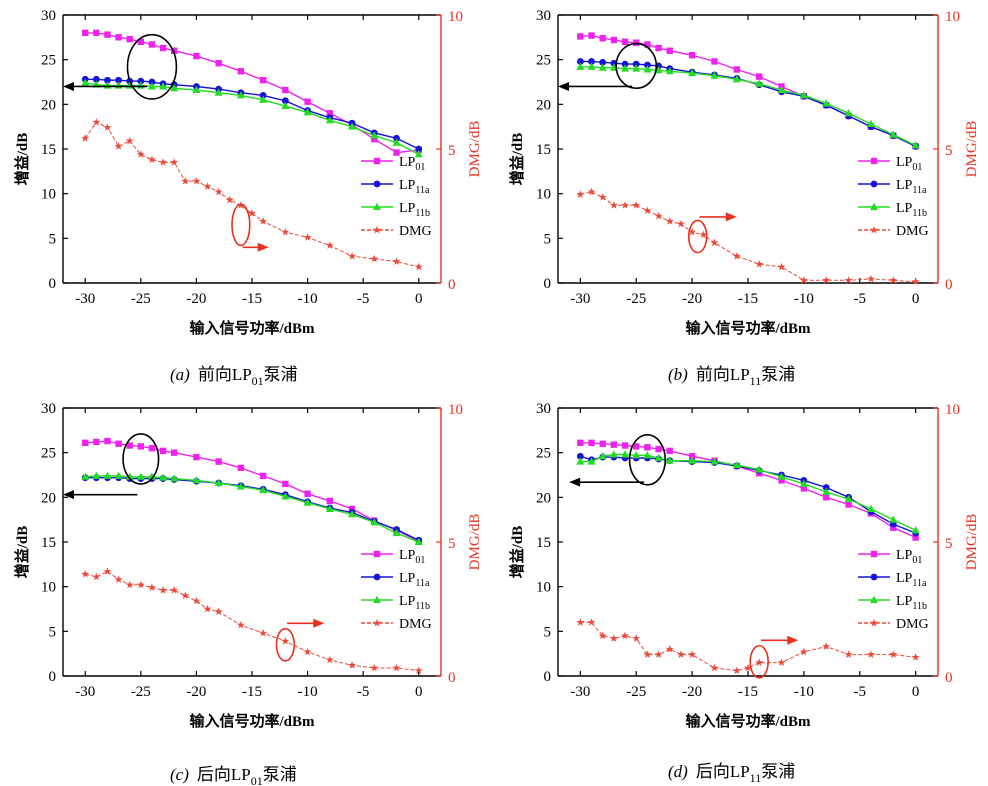 The width and height of the screenshot is (988, 786). What do you see at coordinates (748, 494) in the screenshot?
I see `series-LP11a` at bounding box center [748, 494].